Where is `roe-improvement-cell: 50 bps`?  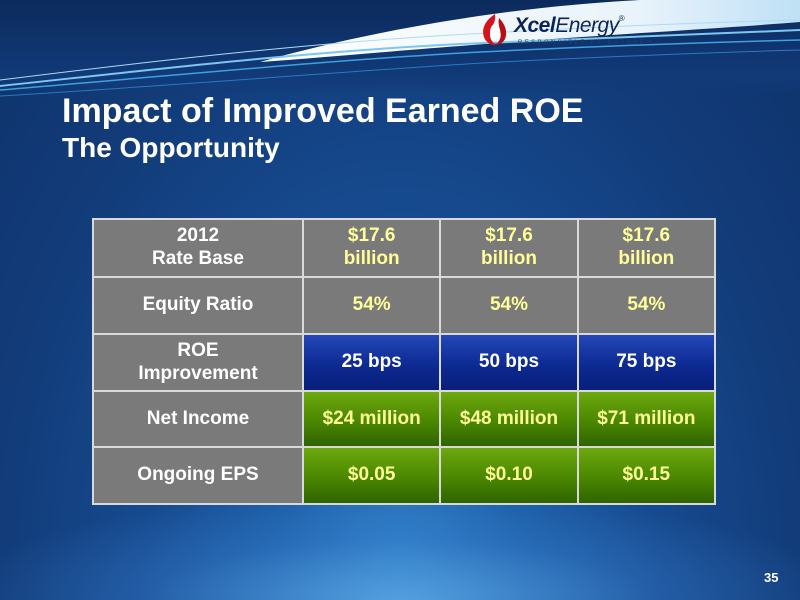
roe-improvement-cell: 50 bps is located at coordinates (509, 362).